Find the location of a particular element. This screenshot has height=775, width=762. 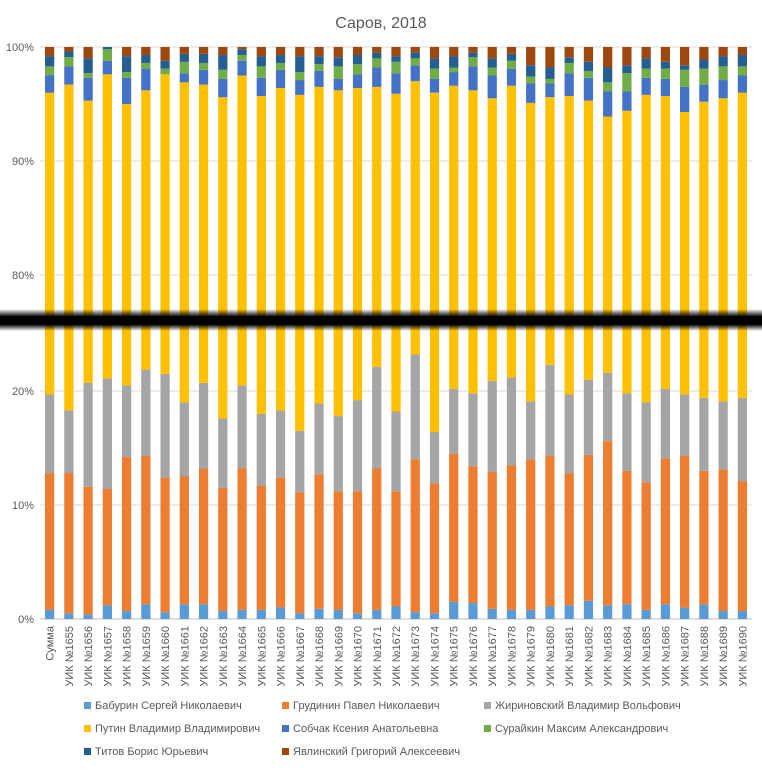

x-tick-label: УИК №1678 is located at coordinates (512, 656).